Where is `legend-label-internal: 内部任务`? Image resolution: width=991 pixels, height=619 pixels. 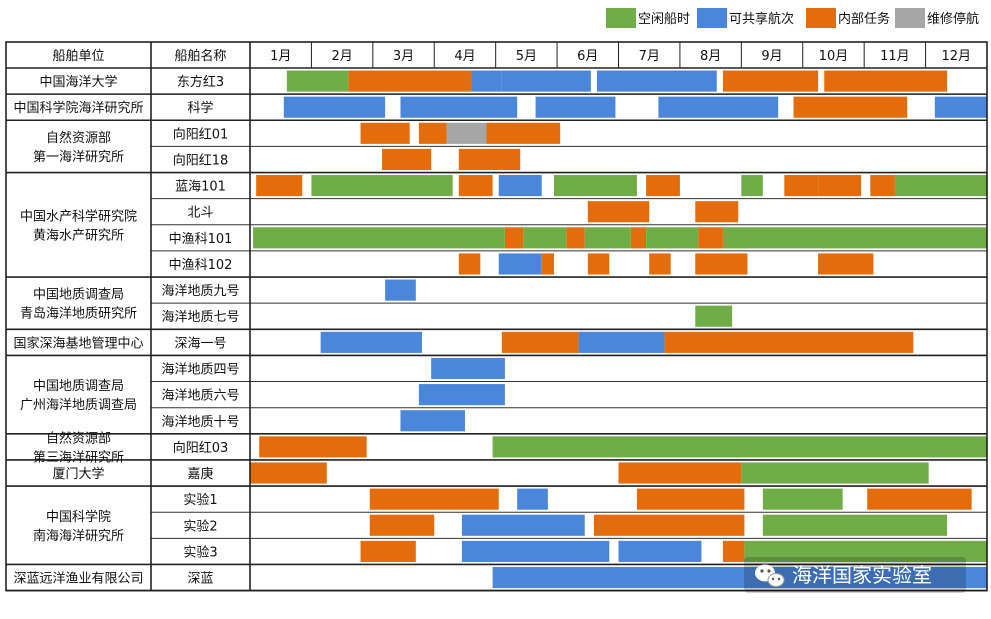
legend-label-internal: 内部任务 is located at coordinates (864, 19).